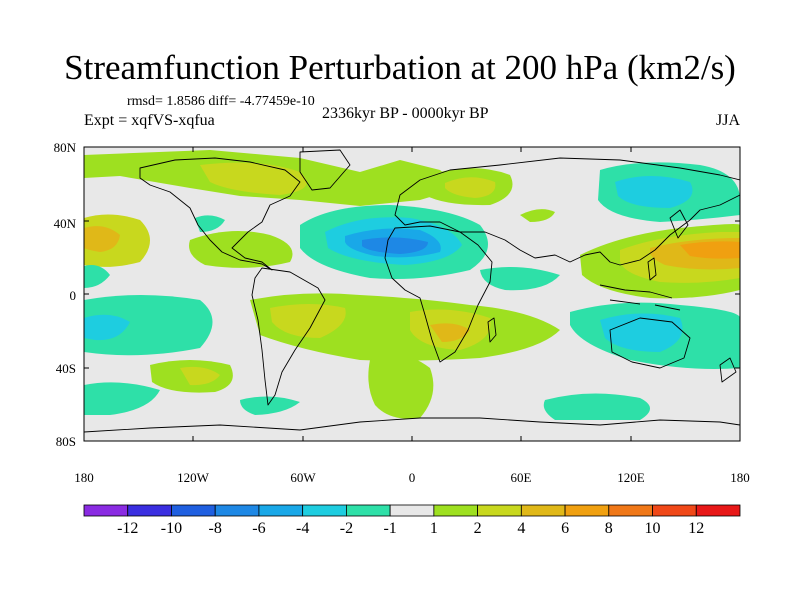 Image resolution: width=800 pixels, height=600 pixels. What do you see at coordinates (640, 297) in the screenshot?
I see `coastline-indonesia` at bounding box center [640, 297].